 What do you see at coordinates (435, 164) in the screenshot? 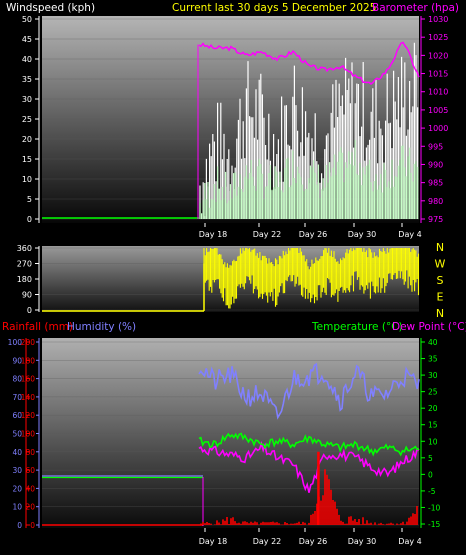
I see `y-tick-label: 990` at bounding box center [435, 164].